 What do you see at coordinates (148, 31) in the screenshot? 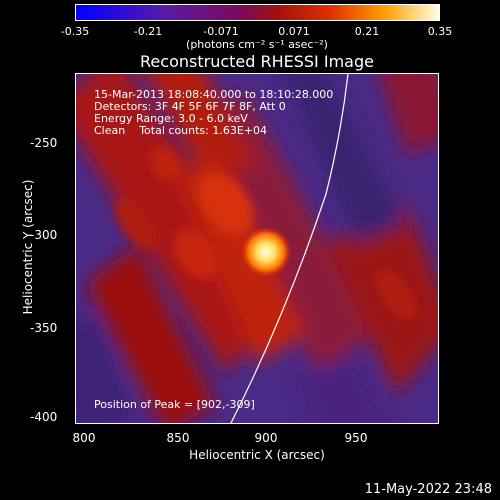
I see `colorbar-tick: -0.21` at bounding box center [148, 31].